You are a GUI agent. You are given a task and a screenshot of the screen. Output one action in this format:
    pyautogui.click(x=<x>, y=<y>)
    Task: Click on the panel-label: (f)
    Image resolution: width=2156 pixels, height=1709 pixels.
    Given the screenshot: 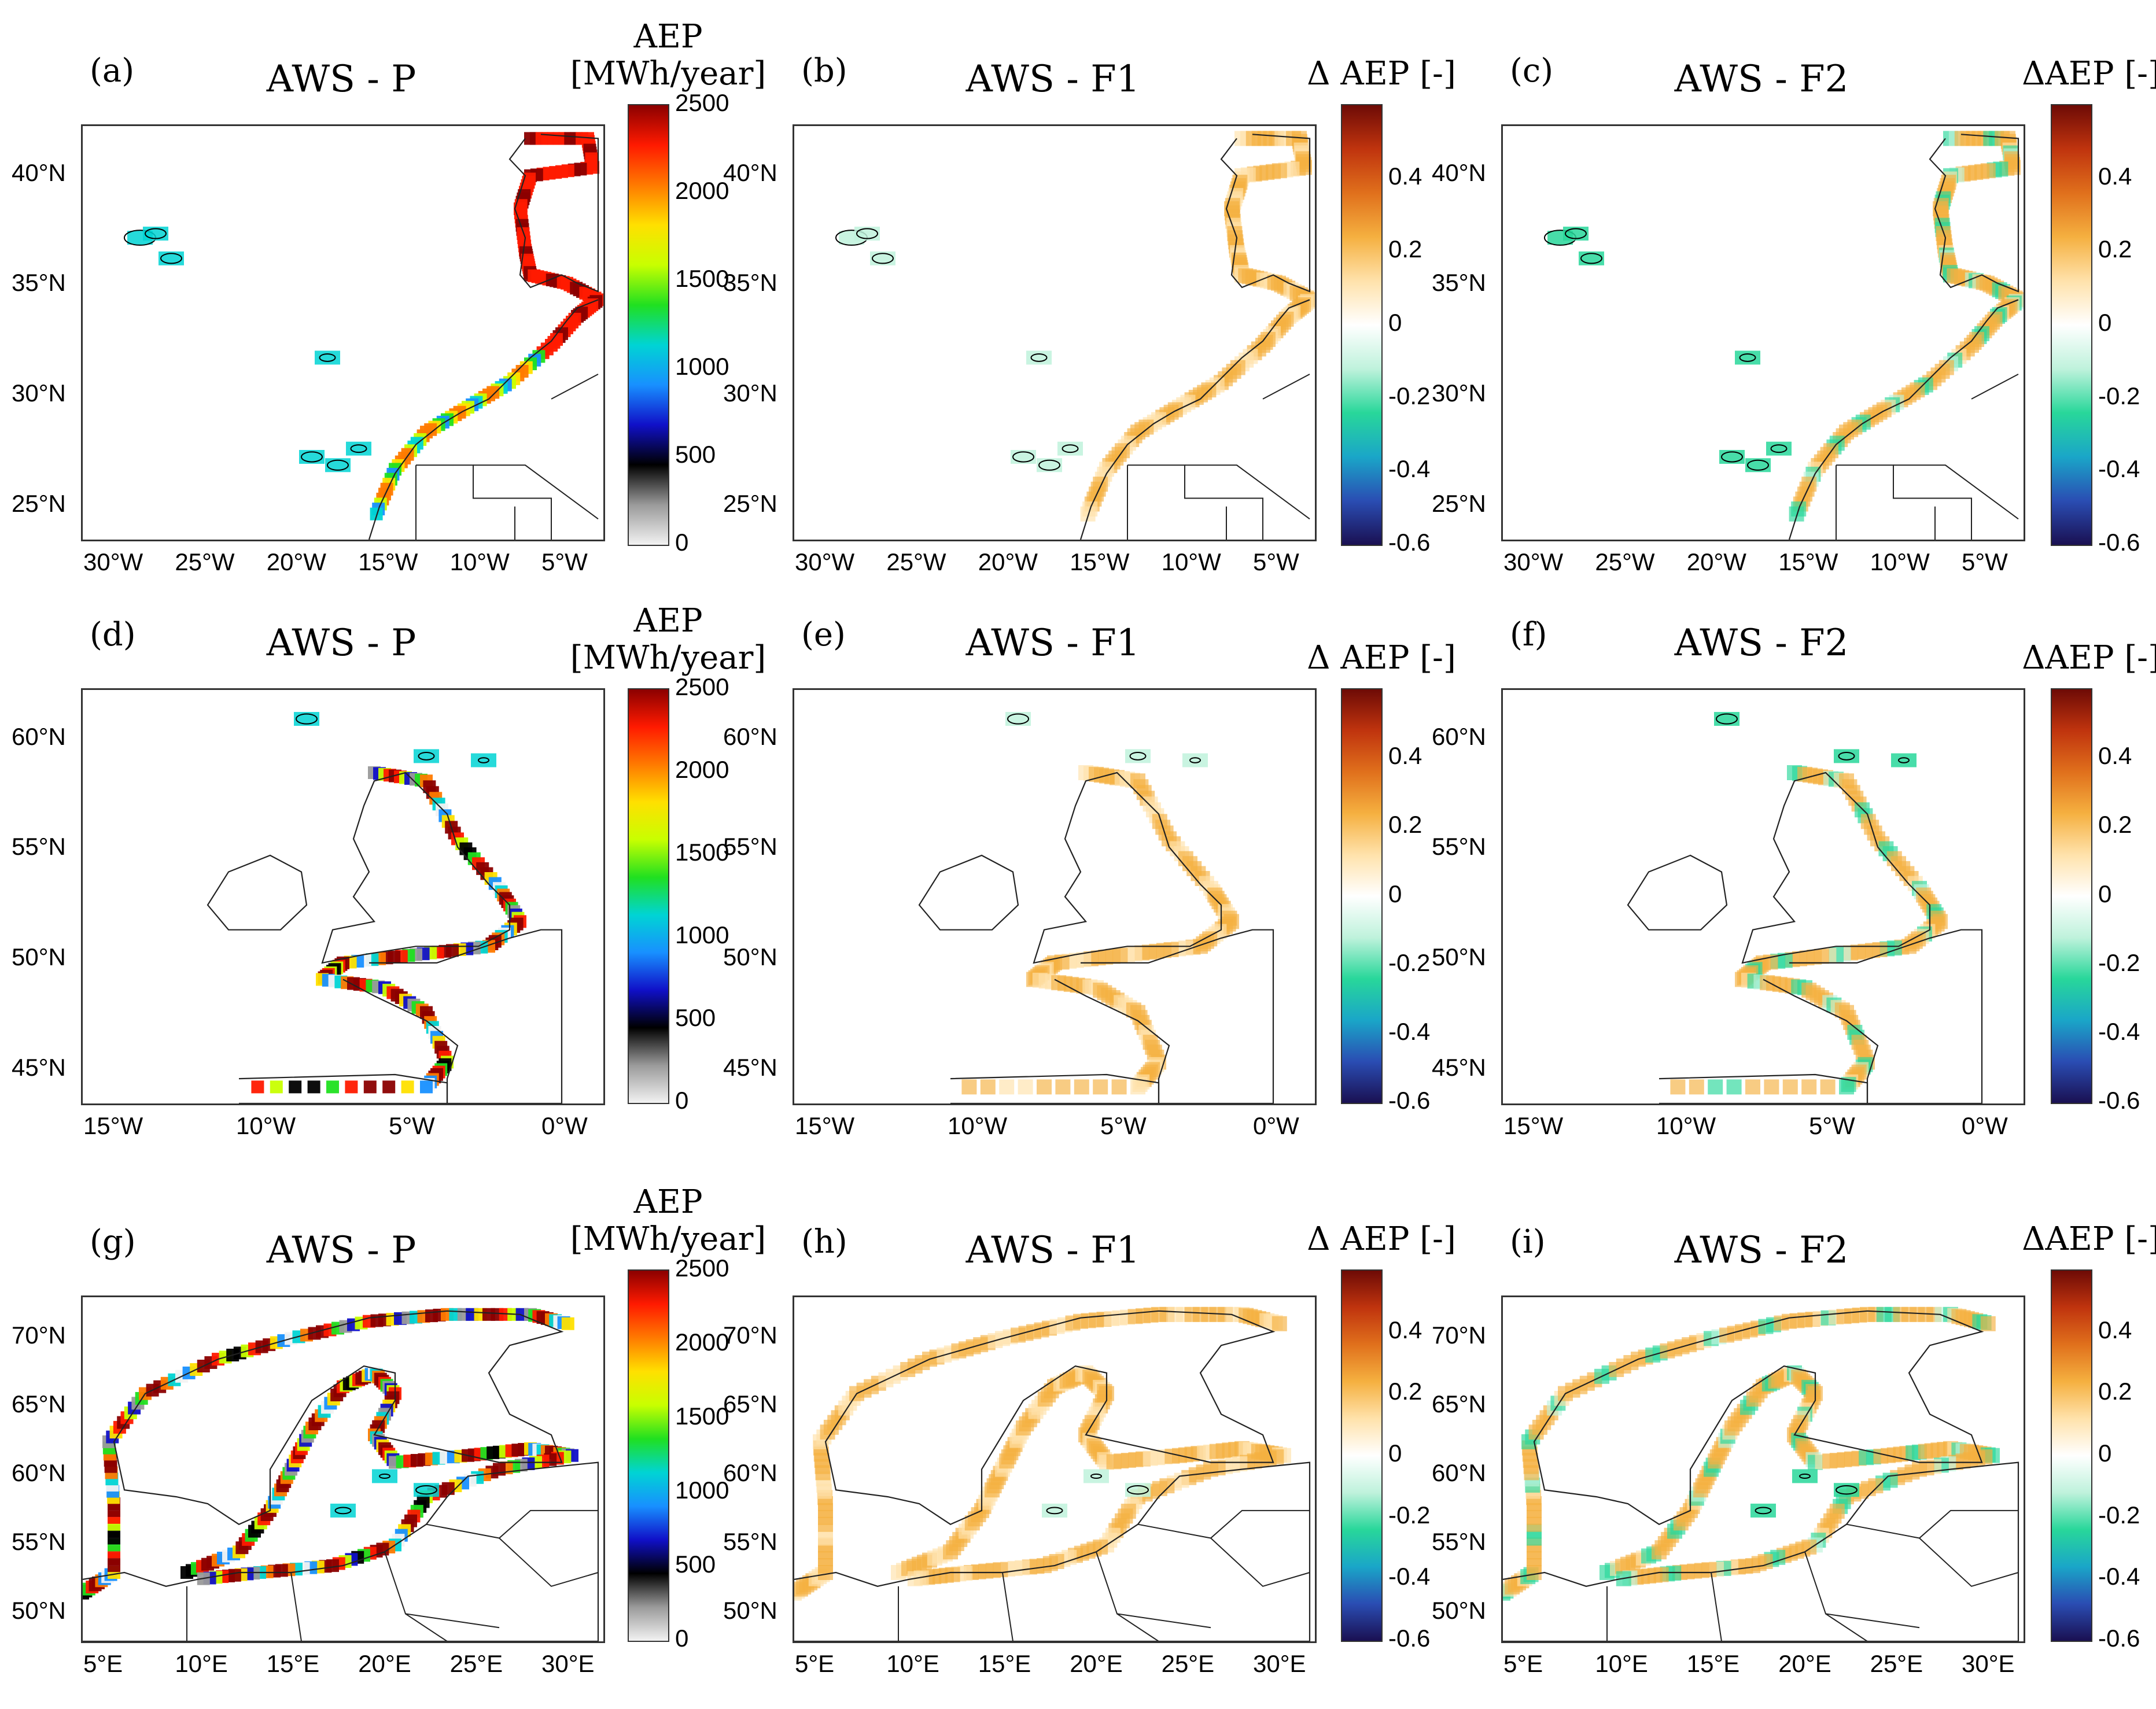 What is the action you would take?
    pyautogui.click(x=1528, y=635)
    